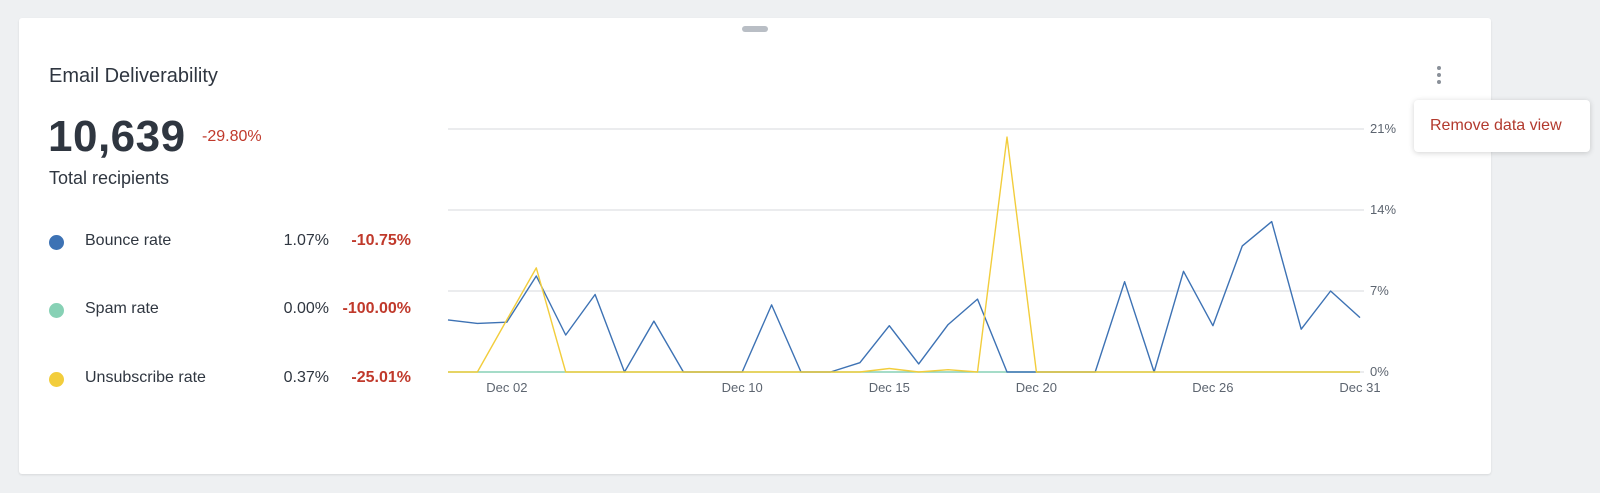  Describe the element at coordinates (239, 310) in the screenshot. I see `metric-spam-rate: Spam rate 0.00% -100.00%` at that location.